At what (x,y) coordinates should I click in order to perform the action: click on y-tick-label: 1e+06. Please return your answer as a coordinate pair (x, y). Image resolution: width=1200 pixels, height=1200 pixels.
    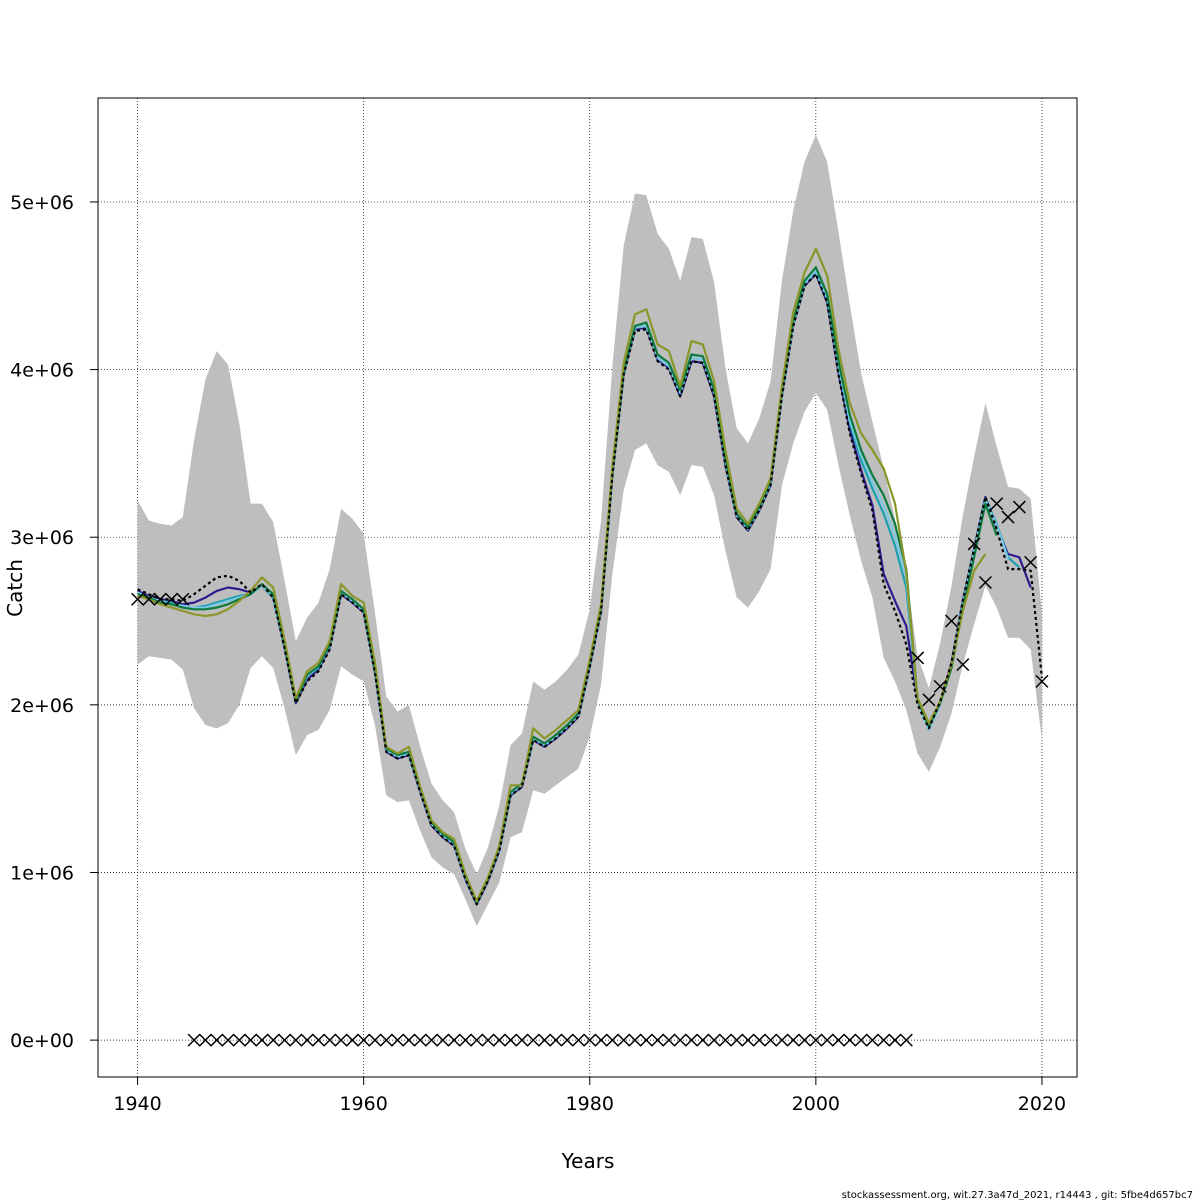
    Looking at the image, I should click on (42, 873).